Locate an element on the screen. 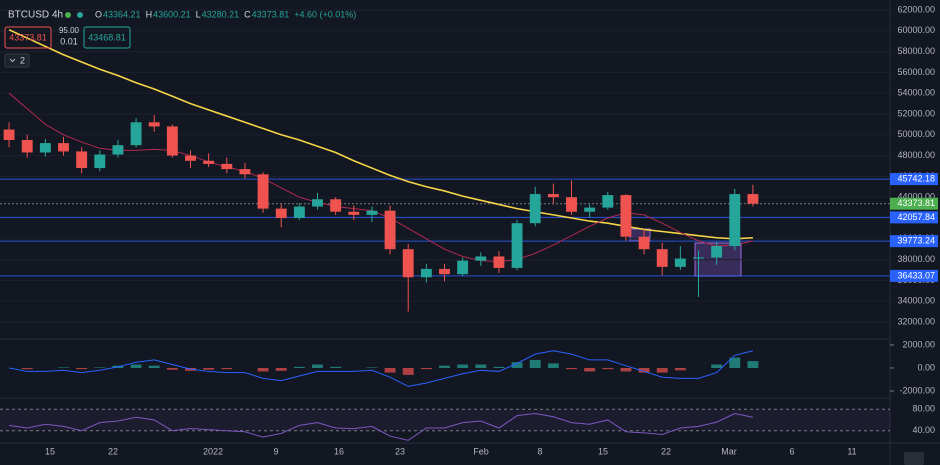  time-label: 11 is located at coordinates (851, 451).